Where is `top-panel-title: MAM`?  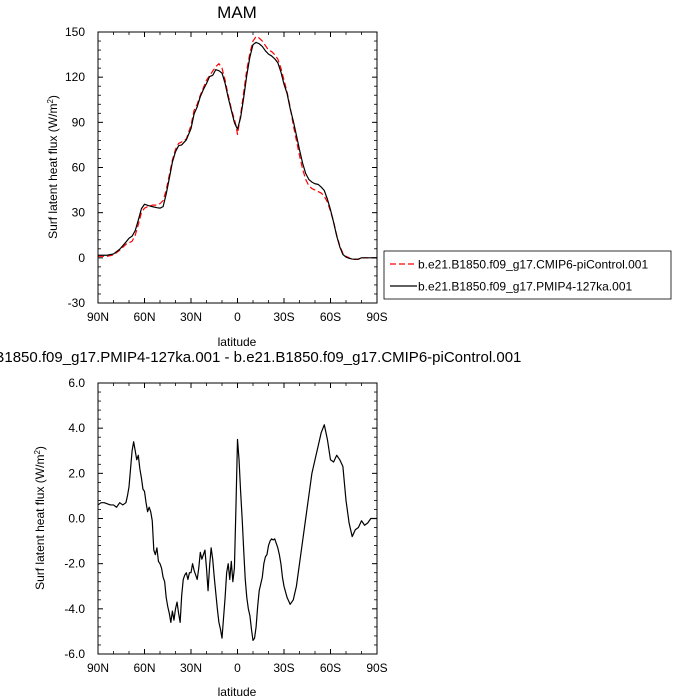 top-panel-title: MAM is located at coordinates (237, 12).